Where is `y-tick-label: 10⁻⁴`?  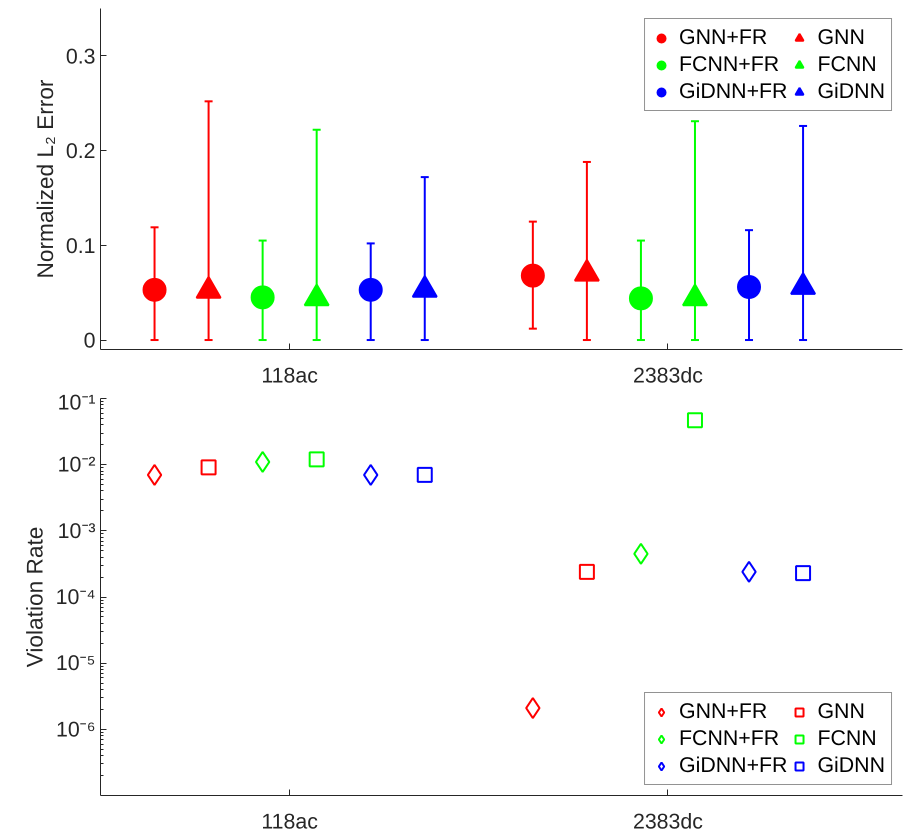
y-tick-label: 10⁻⁴ is located at coordinates (76, 597).